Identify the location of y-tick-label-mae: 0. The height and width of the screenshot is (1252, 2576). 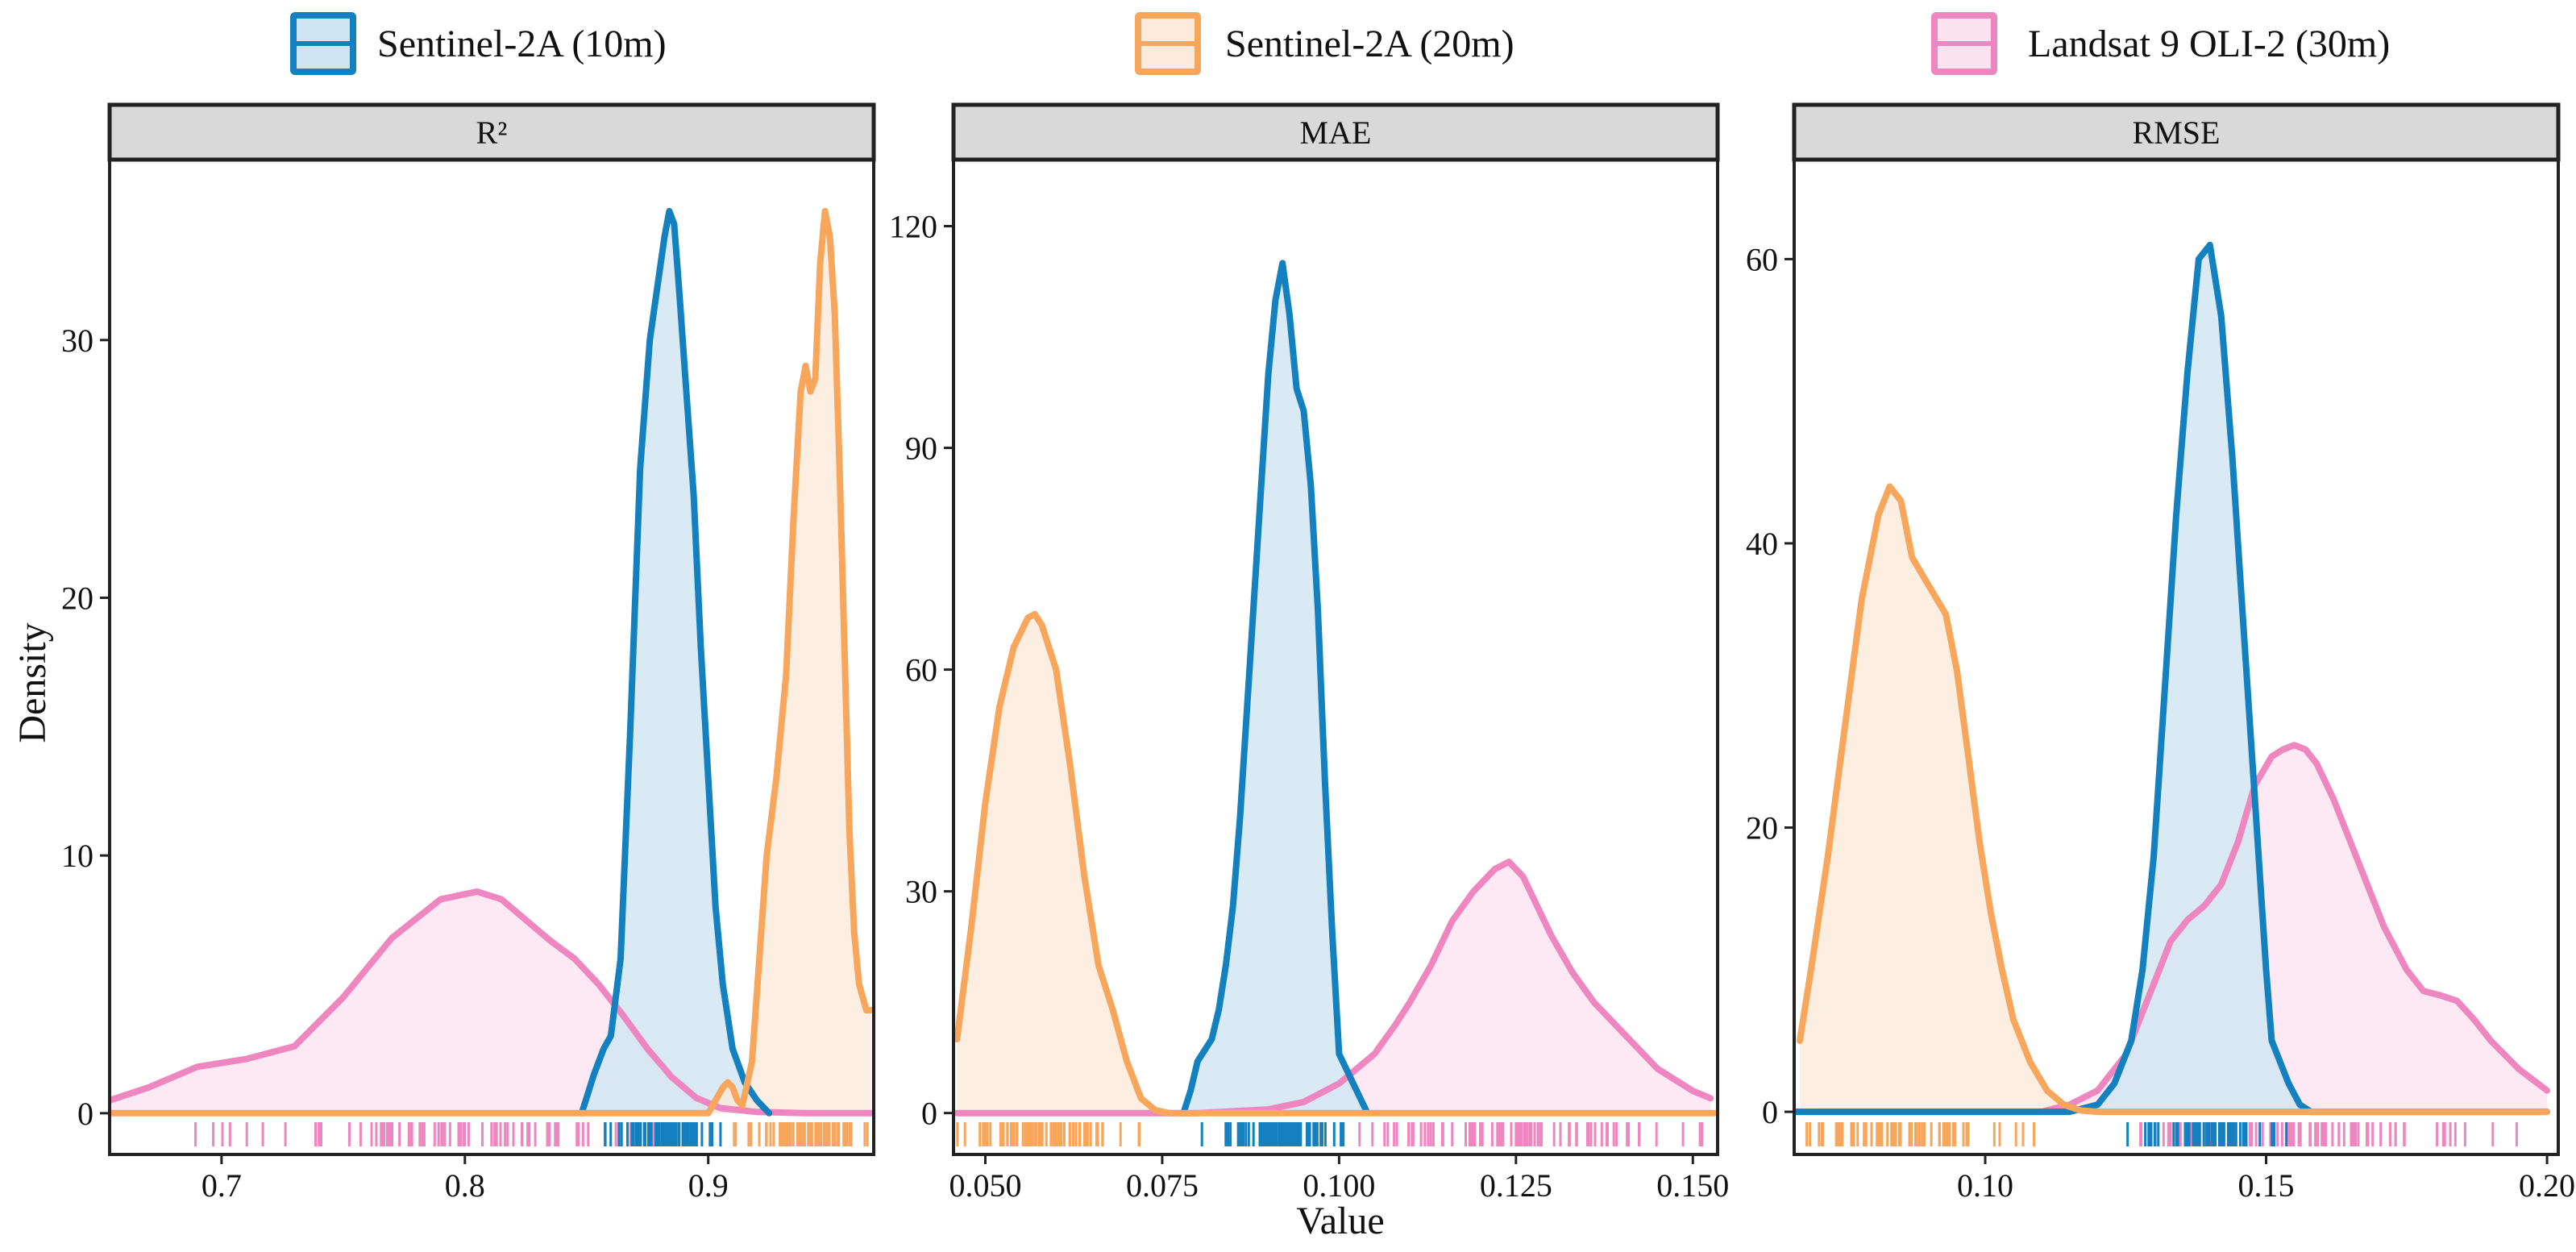
(929, 1114).